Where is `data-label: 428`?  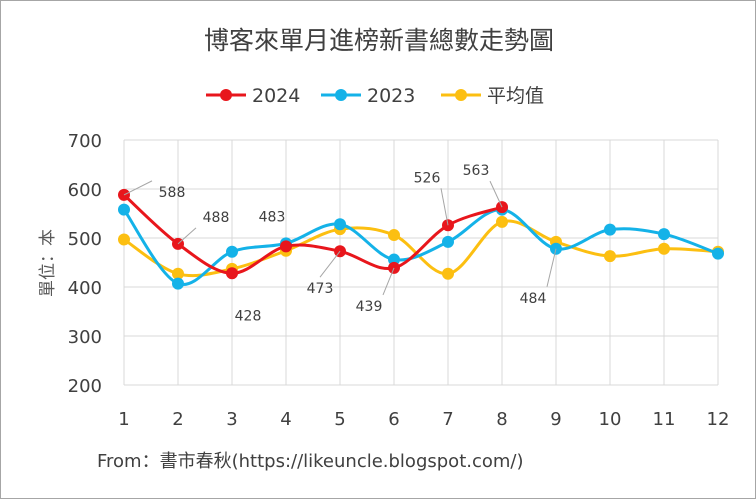 data-label: 428 is located at coordinates (248, 316).